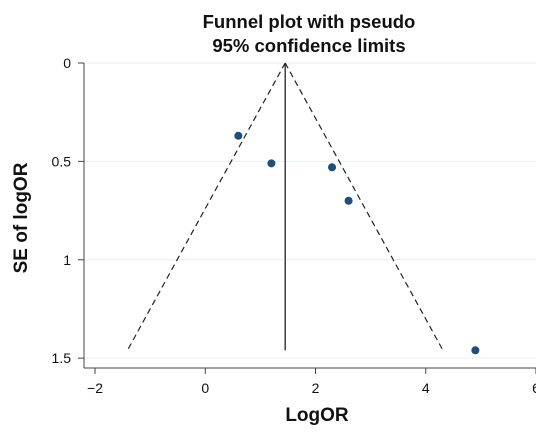  Describe the element at coordinates (67, 260) in the screenshot. I see `y-tick-label: 1` at that location.